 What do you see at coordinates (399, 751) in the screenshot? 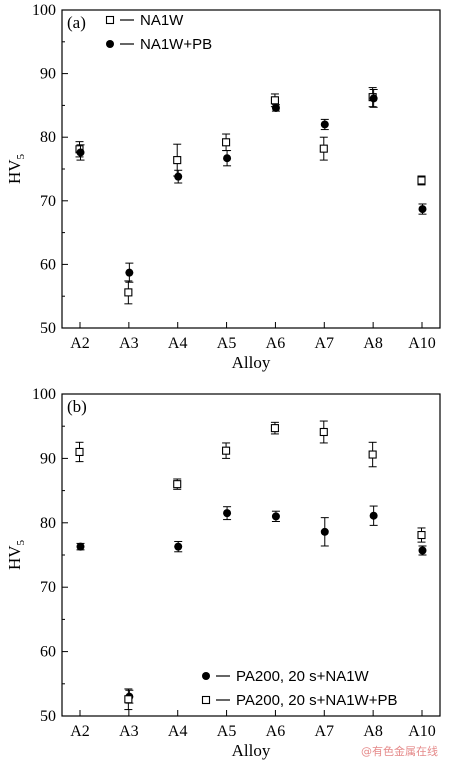
I see `watermark-text: @有色金属在线` at bounding box center [399, 751].